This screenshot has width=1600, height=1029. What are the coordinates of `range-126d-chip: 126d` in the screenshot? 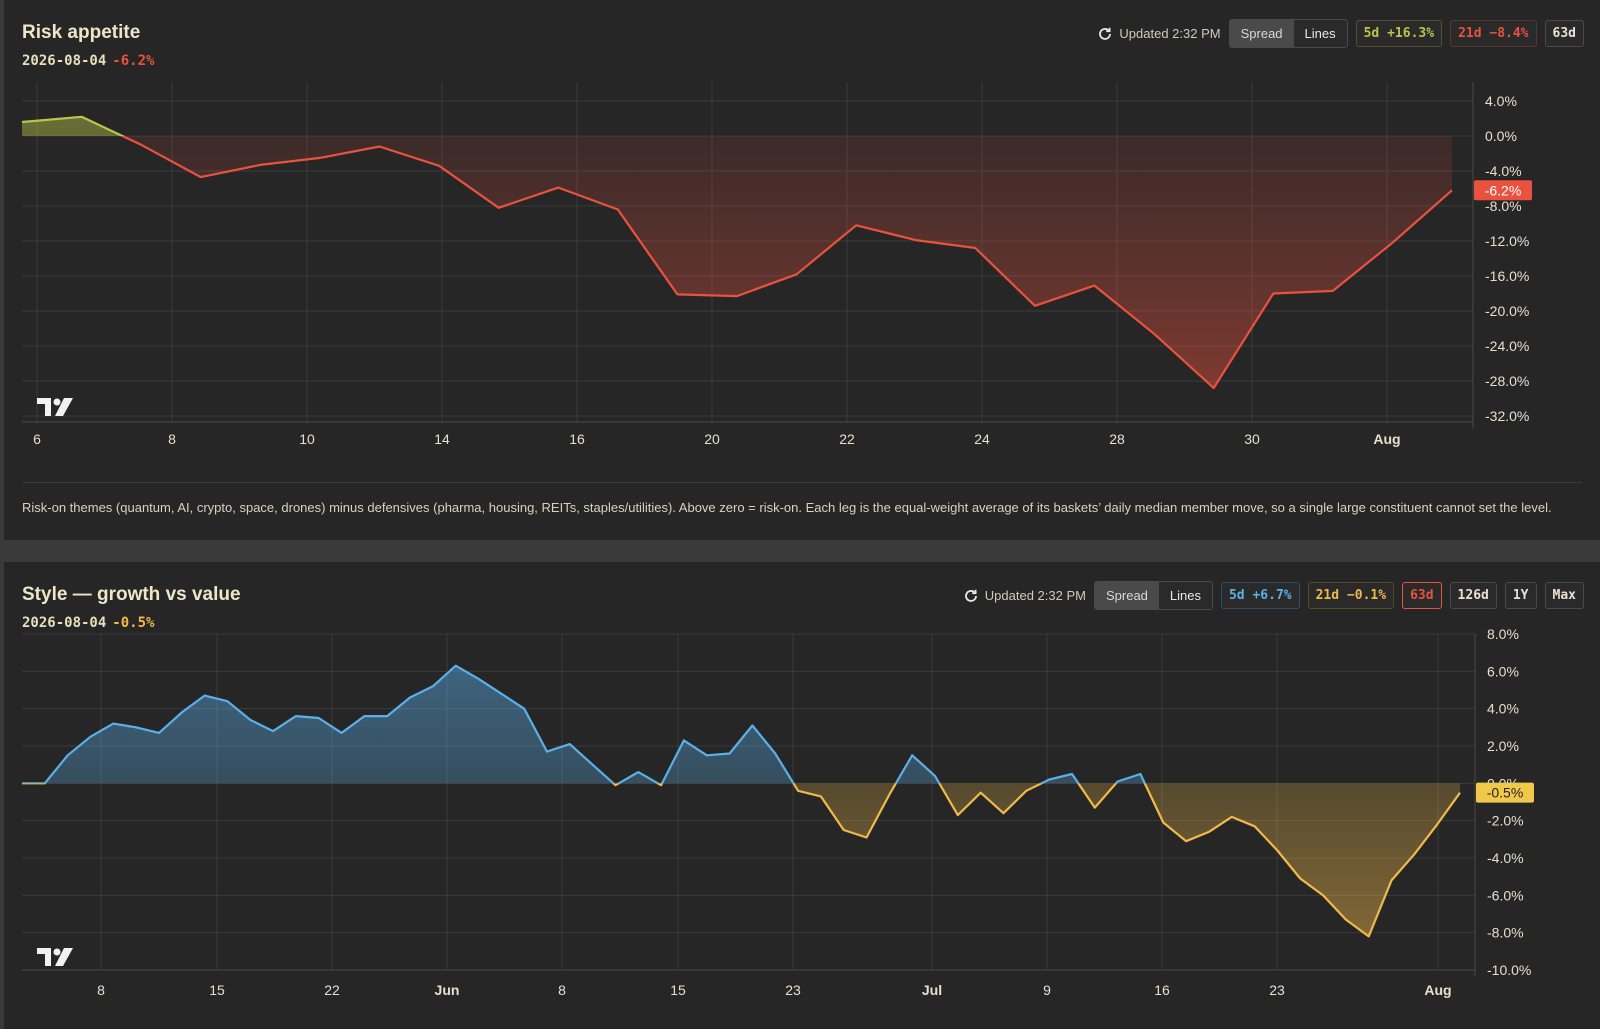 It's located at (1473, 595).